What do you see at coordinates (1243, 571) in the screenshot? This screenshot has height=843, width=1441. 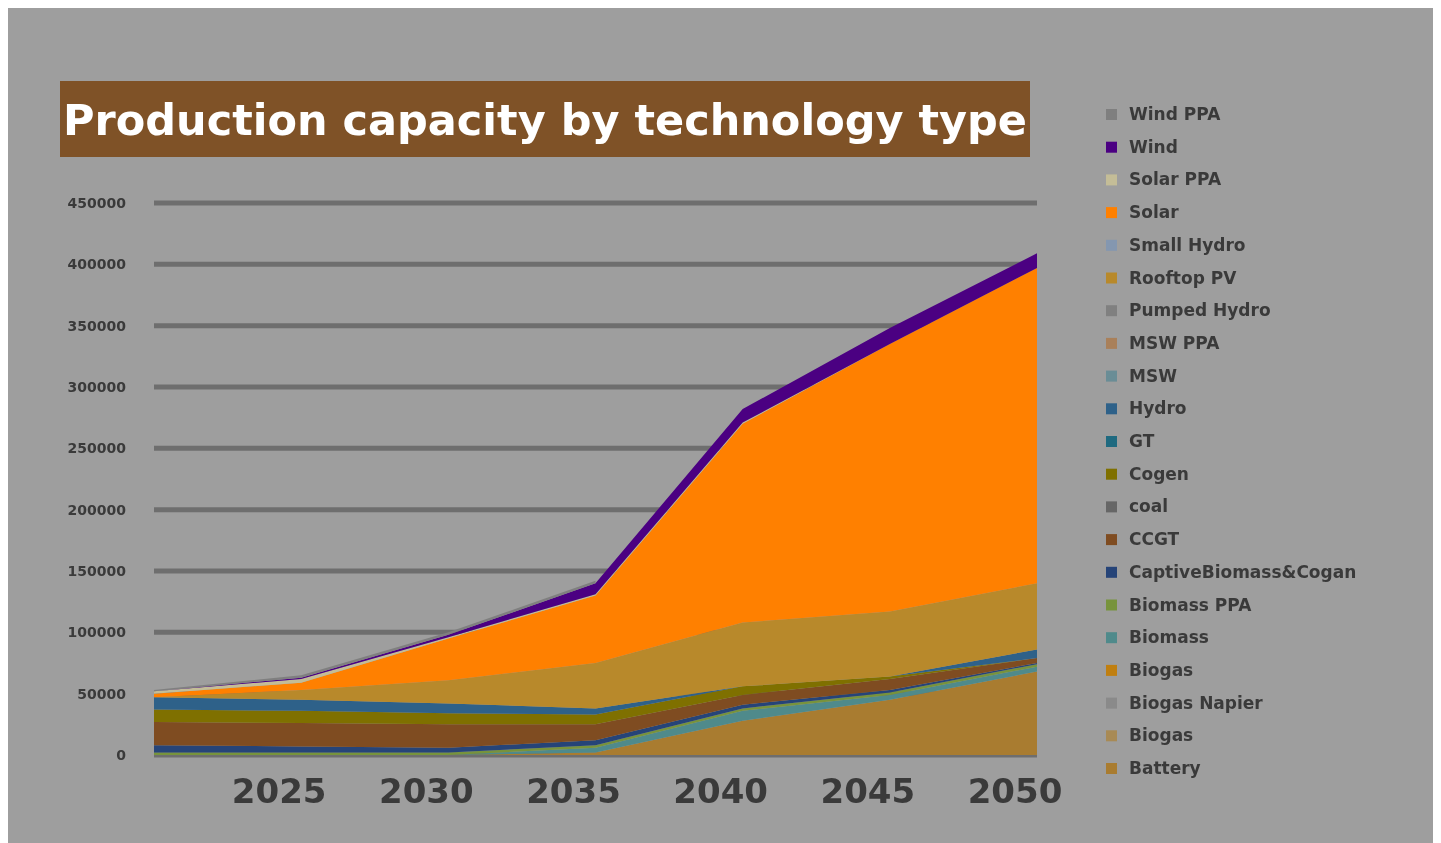 I see `legend-label: CaptiveBiomass&Cogan` at bounding box center [1243, 571].